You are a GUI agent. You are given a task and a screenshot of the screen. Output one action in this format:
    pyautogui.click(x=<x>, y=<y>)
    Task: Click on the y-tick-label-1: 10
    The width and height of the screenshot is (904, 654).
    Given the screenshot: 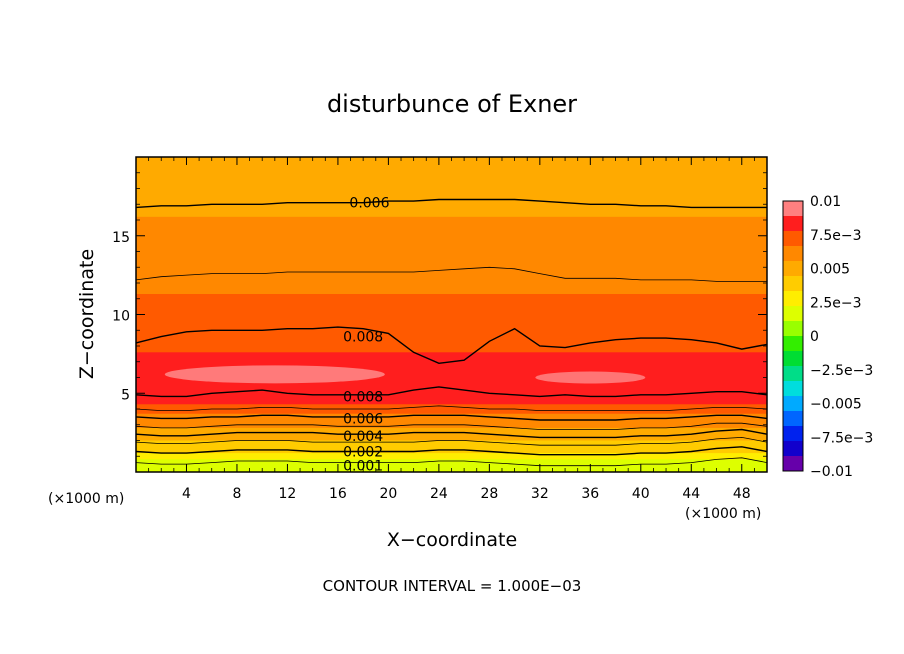 What is the action you would take?
    pyautogui.click(x=121, y=317)
    